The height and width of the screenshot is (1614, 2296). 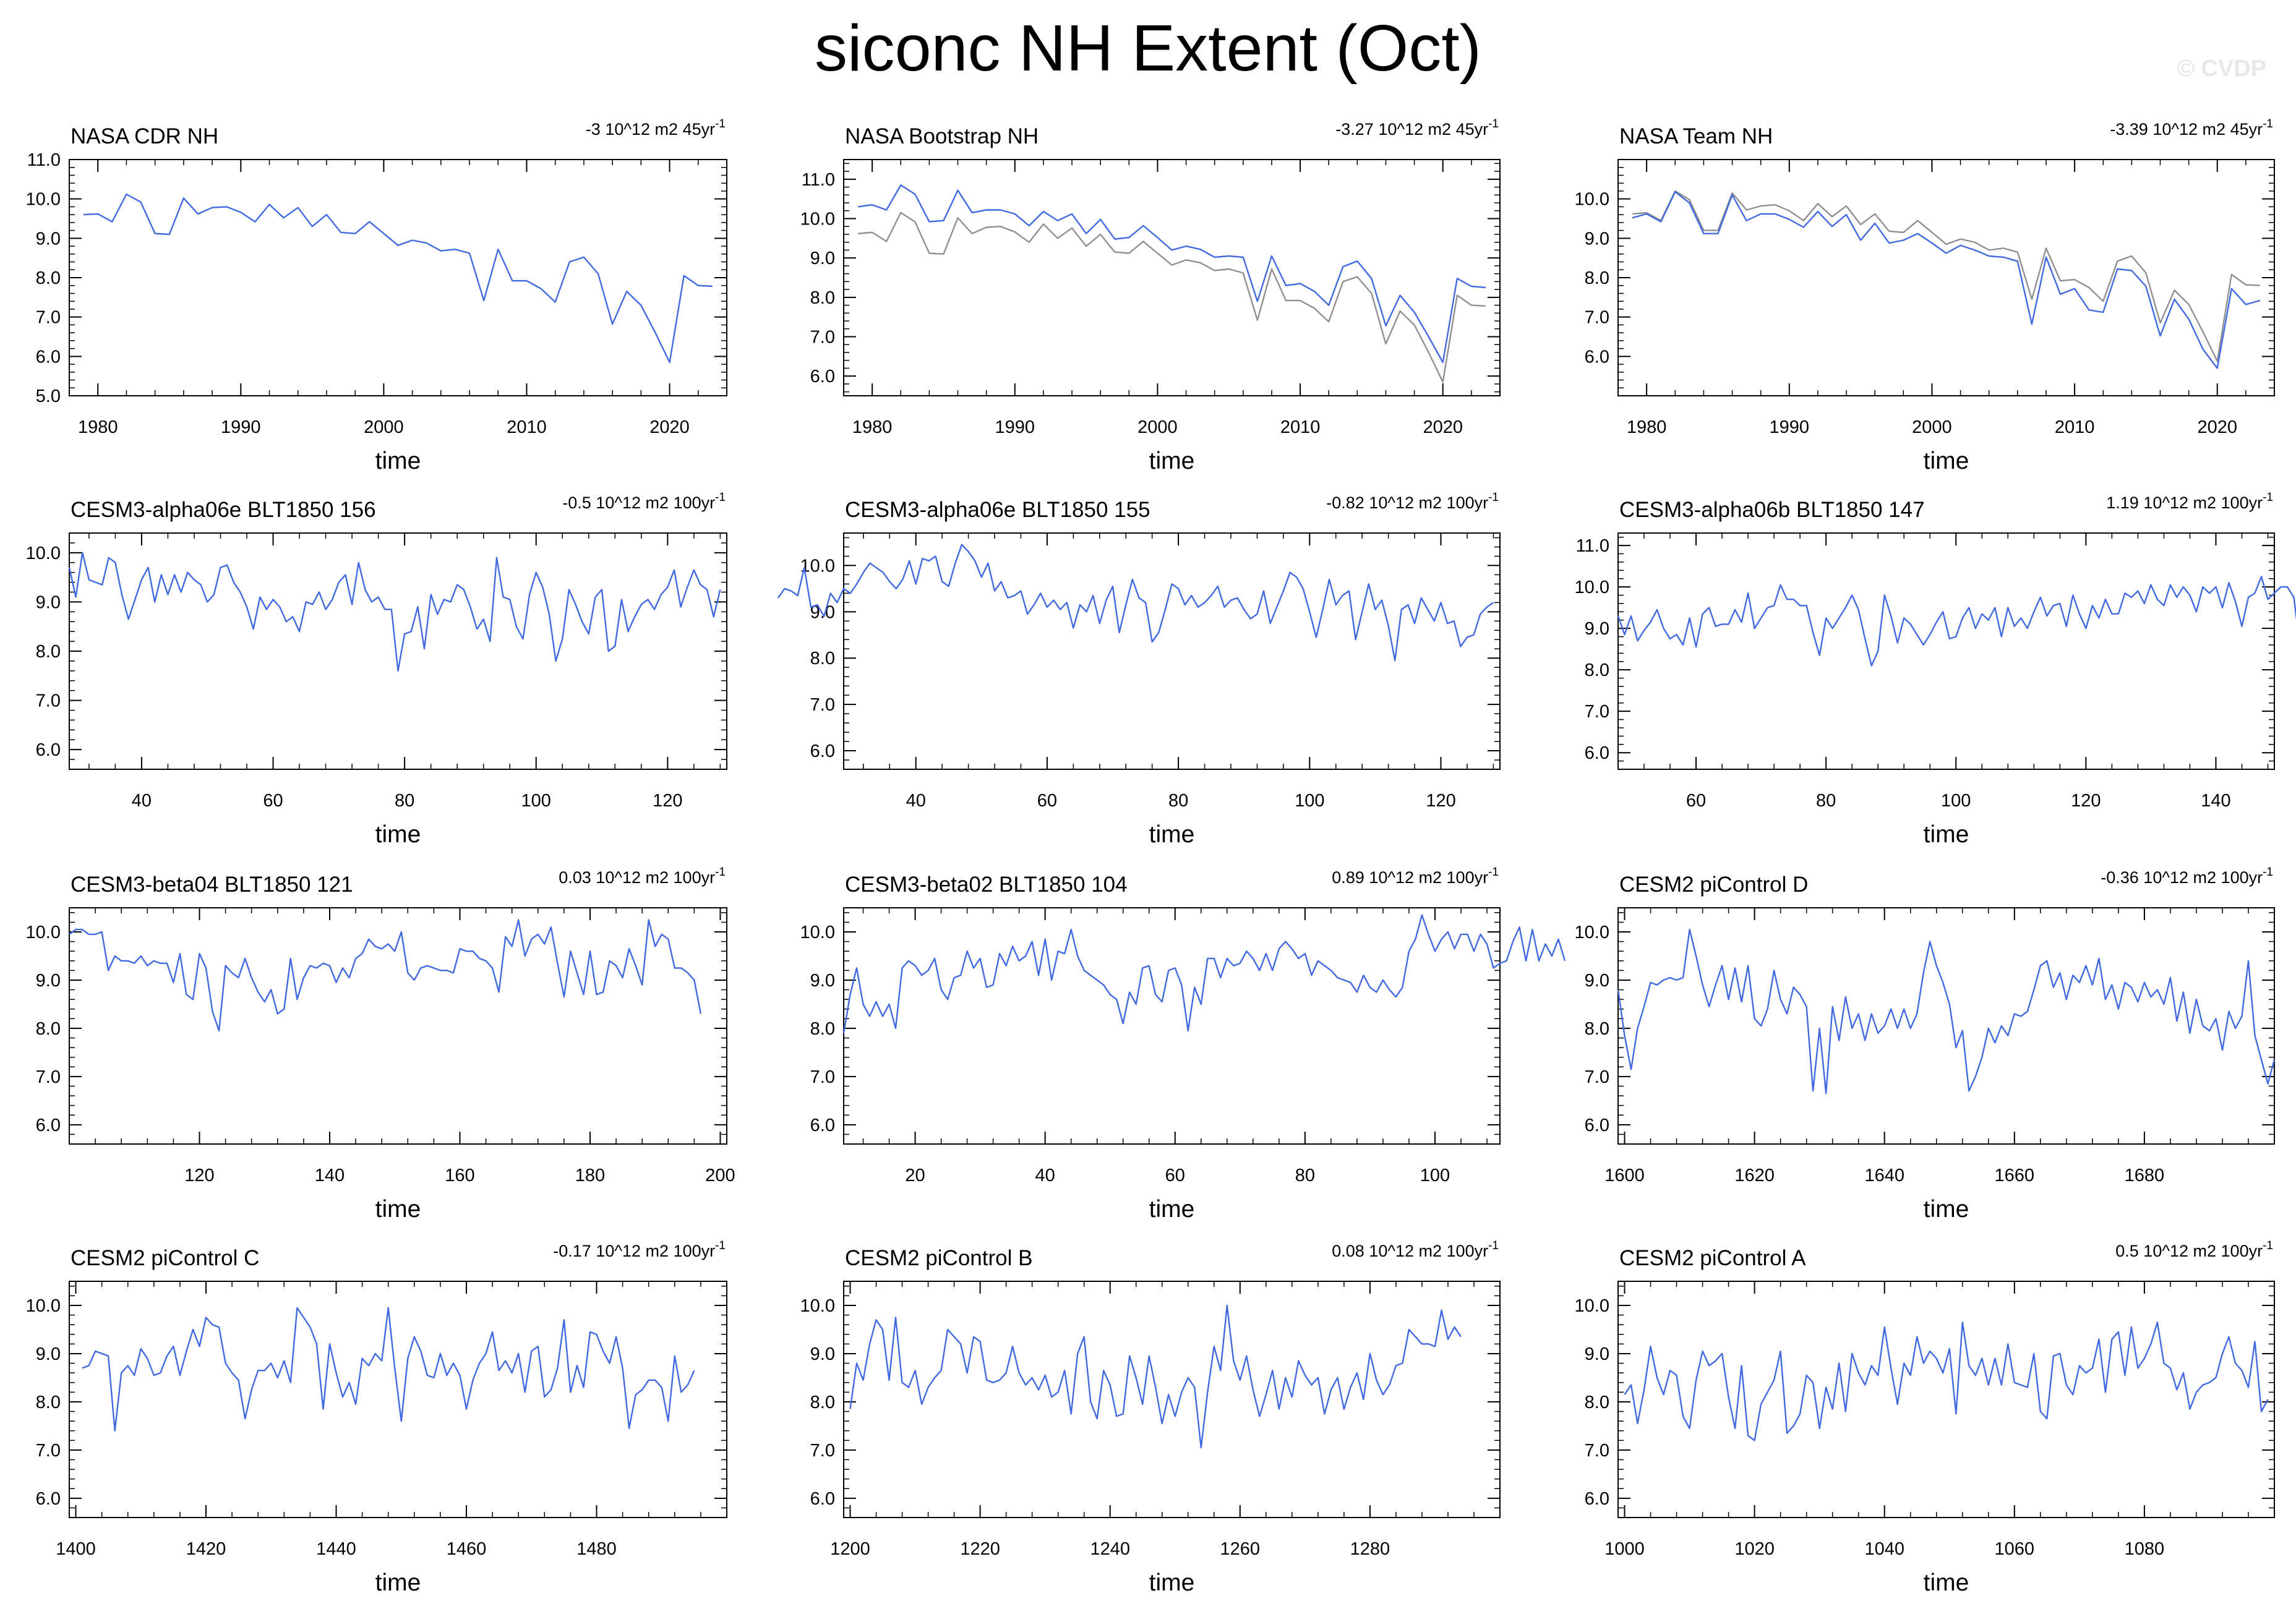 I want to click on trend-label: 0.89 10^12 m2 100yr-1, so click(x=1415, y=876).